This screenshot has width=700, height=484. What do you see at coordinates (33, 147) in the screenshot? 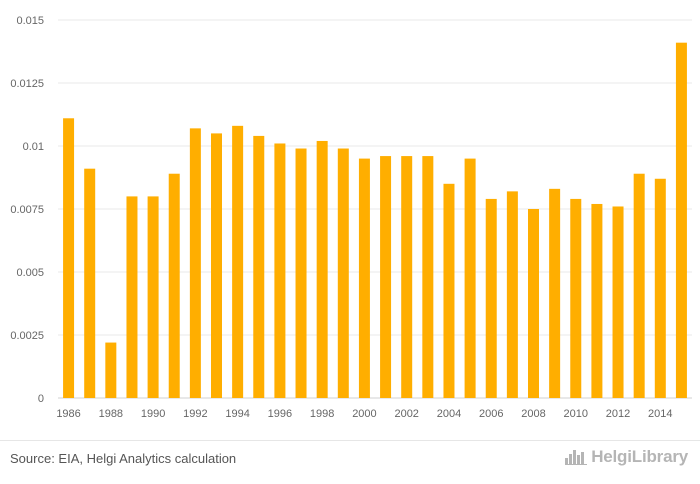
I see `y-tick-label: 0.01` at bounding box center [33, 147].